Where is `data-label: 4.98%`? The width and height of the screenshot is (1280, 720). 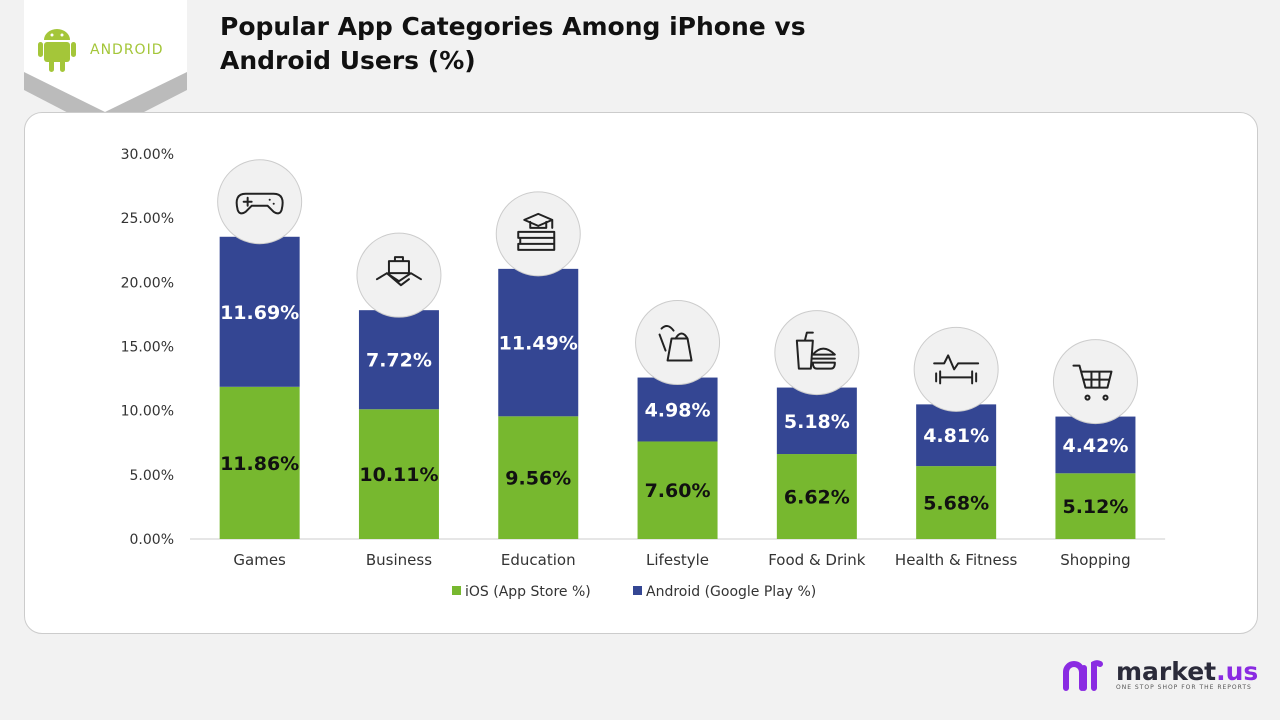
data-label: 4.98% is located at coordinates (678, 411).